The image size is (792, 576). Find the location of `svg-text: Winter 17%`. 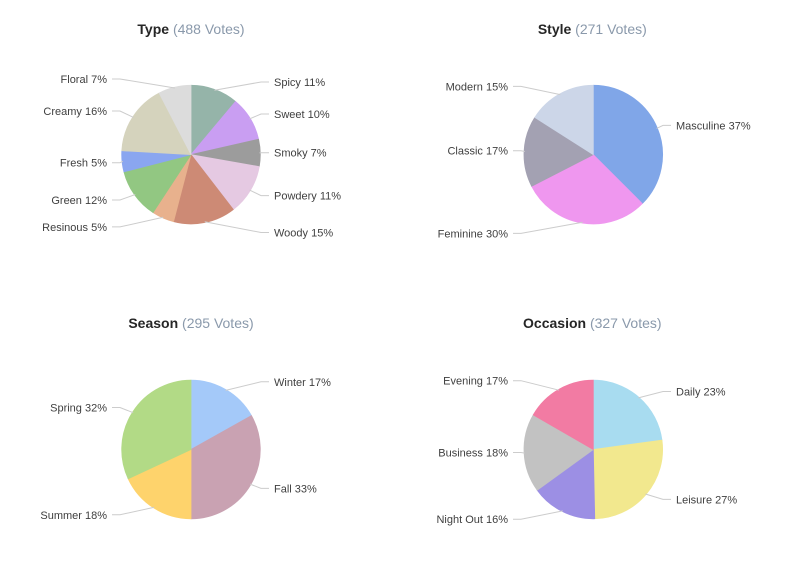

svg-text: Winter 17% is located at coordinates (302, 383).